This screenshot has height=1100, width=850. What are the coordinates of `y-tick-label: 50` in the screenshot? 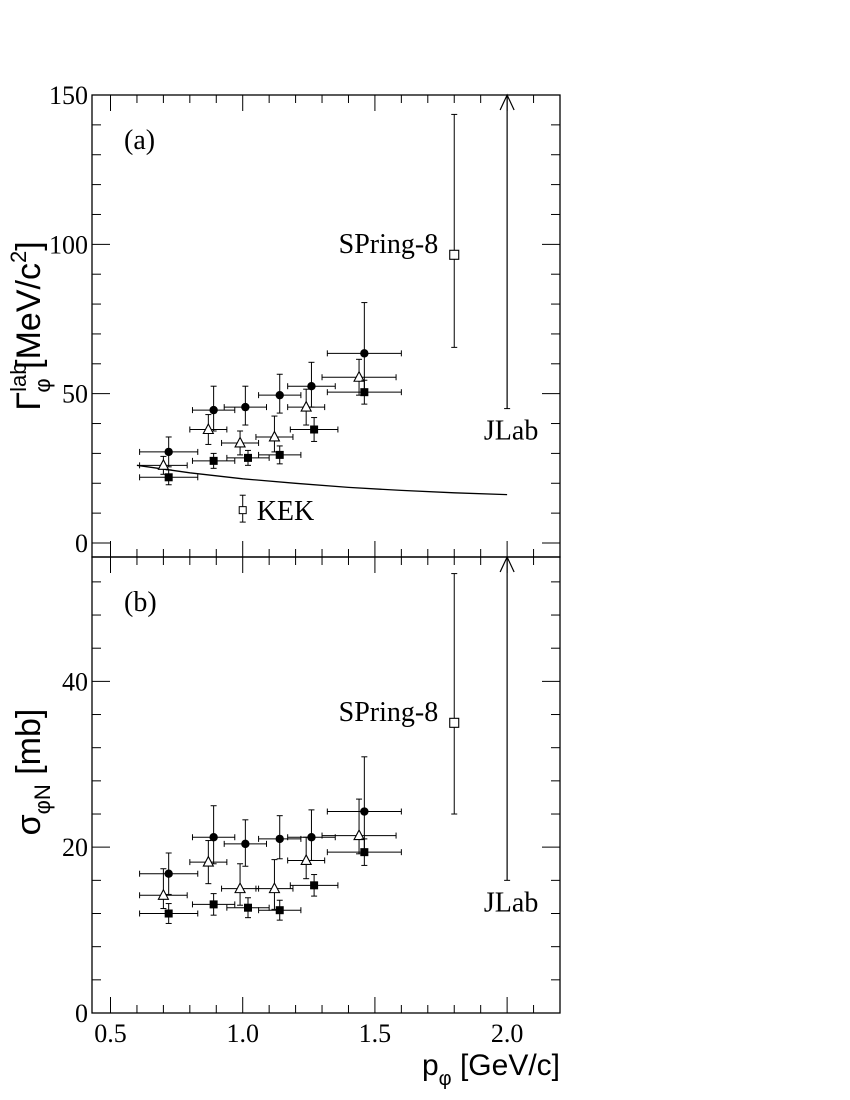 It's located at (75, 394).